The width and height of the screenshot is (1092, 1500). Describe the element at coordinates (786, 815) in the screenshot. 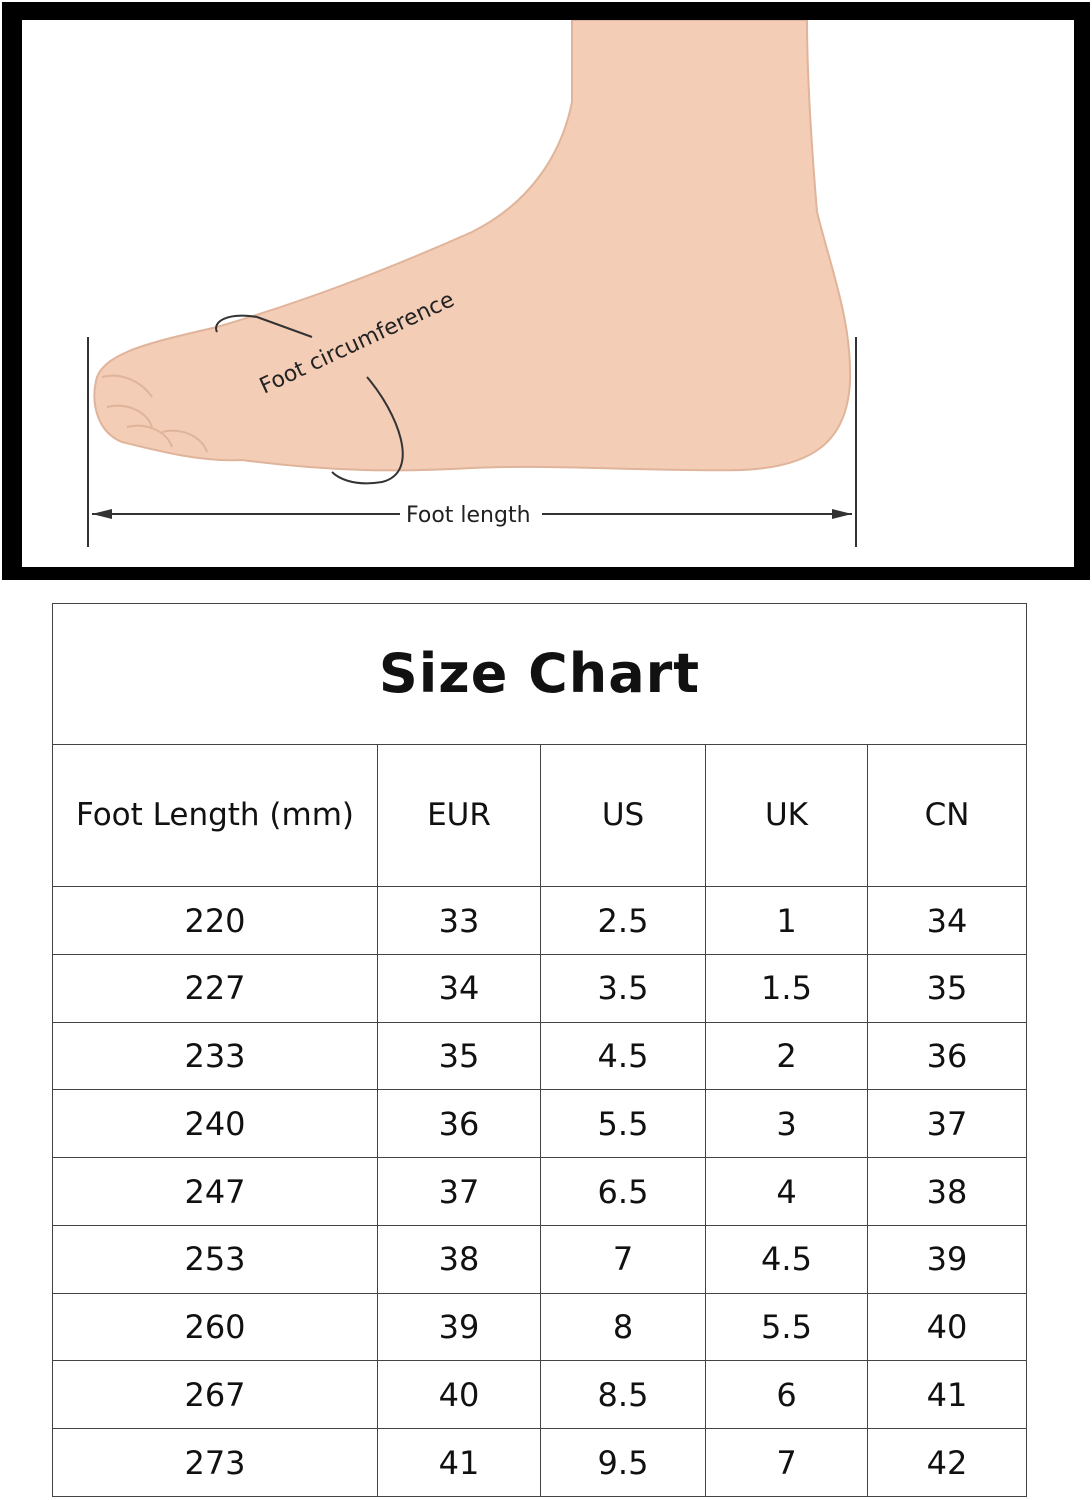

I see `header-uk: UK` at that location.